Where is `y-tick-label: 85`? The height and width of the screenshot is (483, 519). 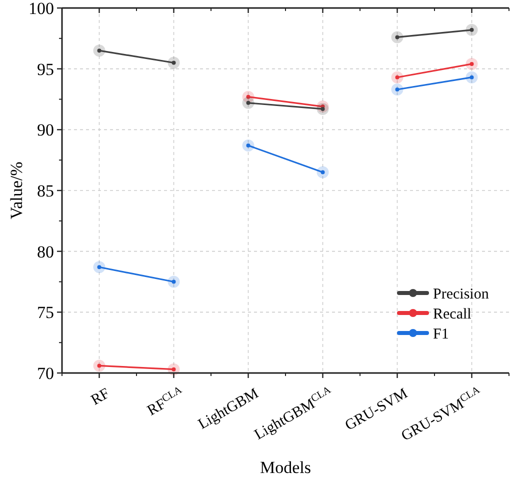 y-tick-label: 85 is located at coordinates (45, 190).